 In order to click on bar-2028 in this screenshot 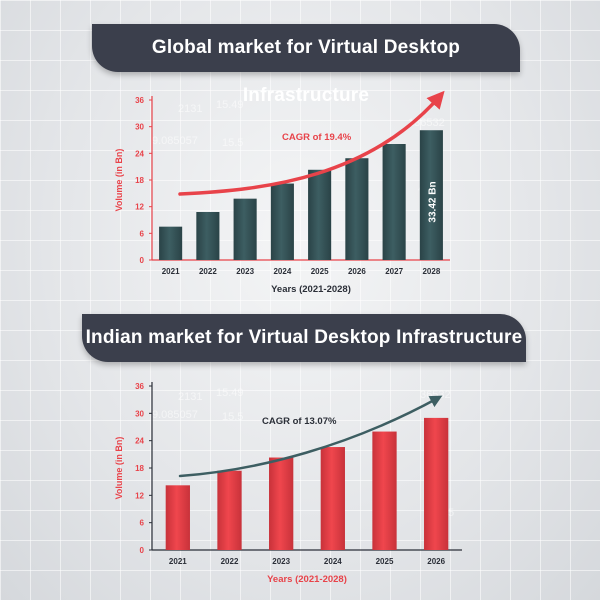, I will do `click(431, 195)`.